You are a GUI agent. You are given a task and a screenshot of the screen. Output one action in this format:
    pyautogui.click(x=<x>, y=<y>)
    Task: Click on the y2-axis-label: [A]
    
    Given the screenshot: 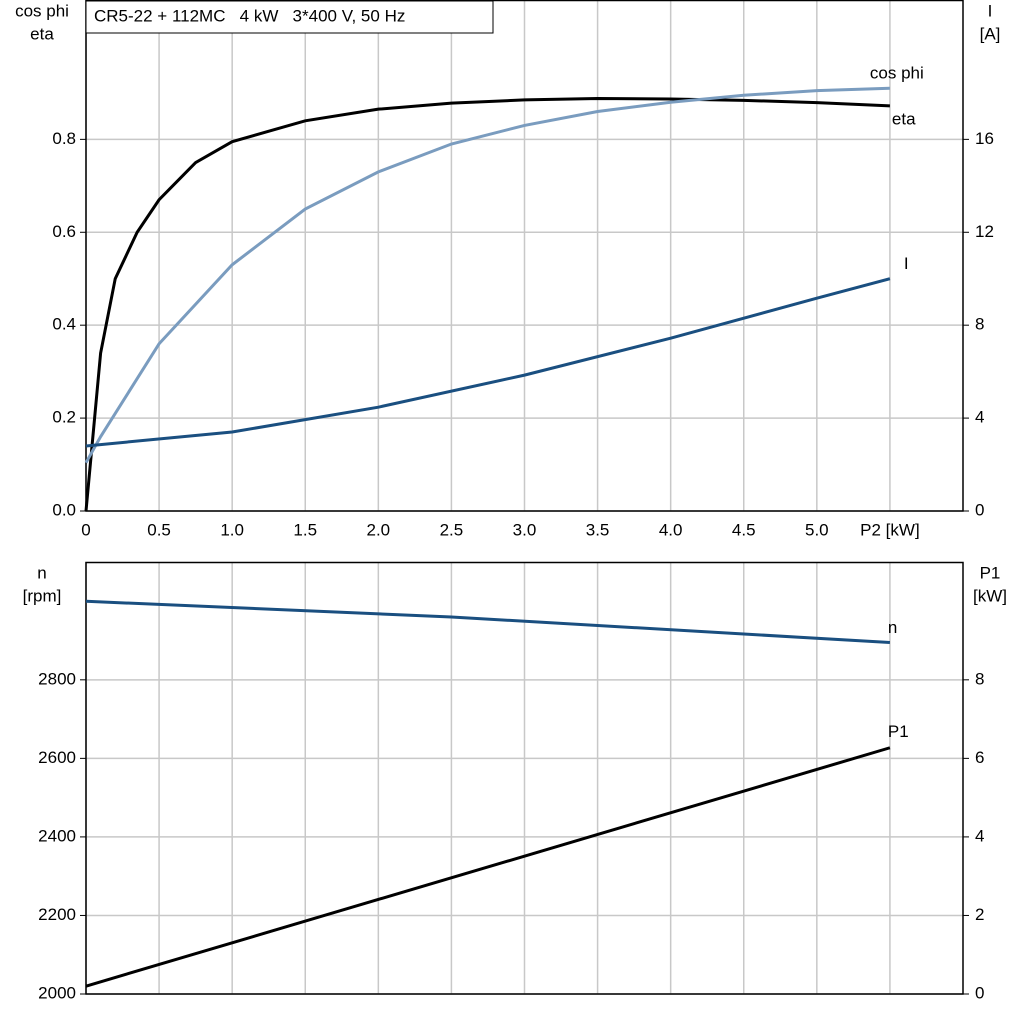 What is the action you would take?
    pyautogui.click(x=990, y=33)
    